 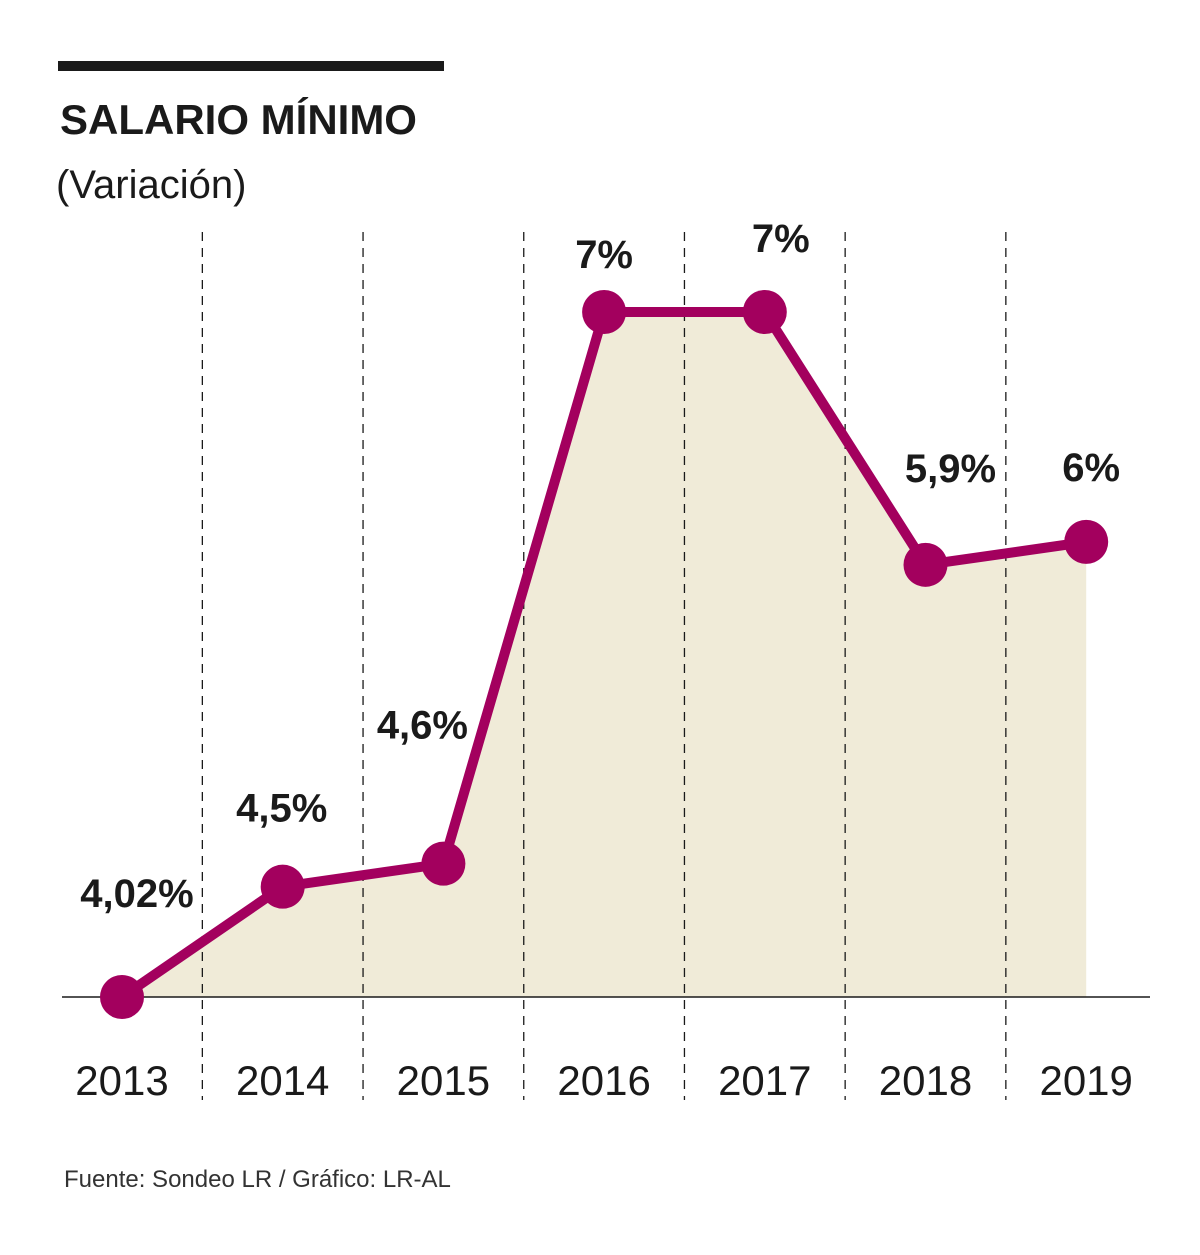 What do you see at coordinates (422, 726) in the screenshot?
I see `data-label-2015: 4,6%` at bounding box center [422, 726].